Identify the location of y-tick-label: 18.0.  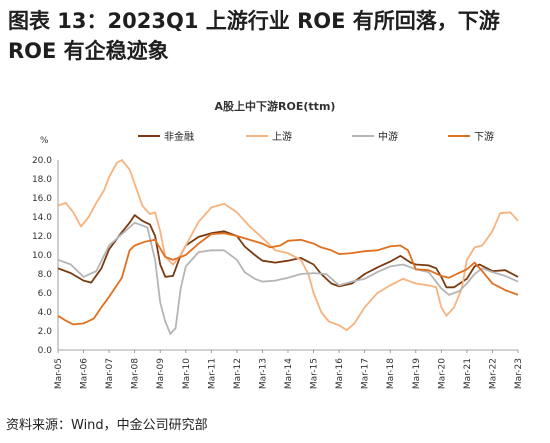
(42, 180).